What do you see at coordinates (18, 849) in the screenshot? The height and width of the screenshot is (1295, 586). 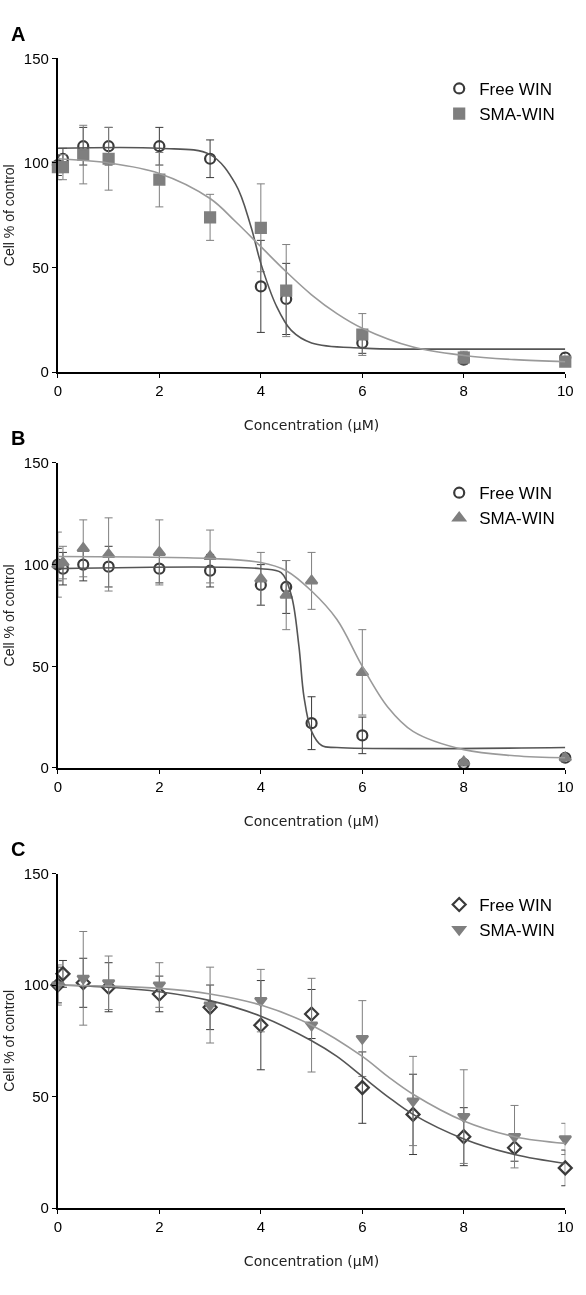 I see `chart-title: C` at bounding box center [18, 849].